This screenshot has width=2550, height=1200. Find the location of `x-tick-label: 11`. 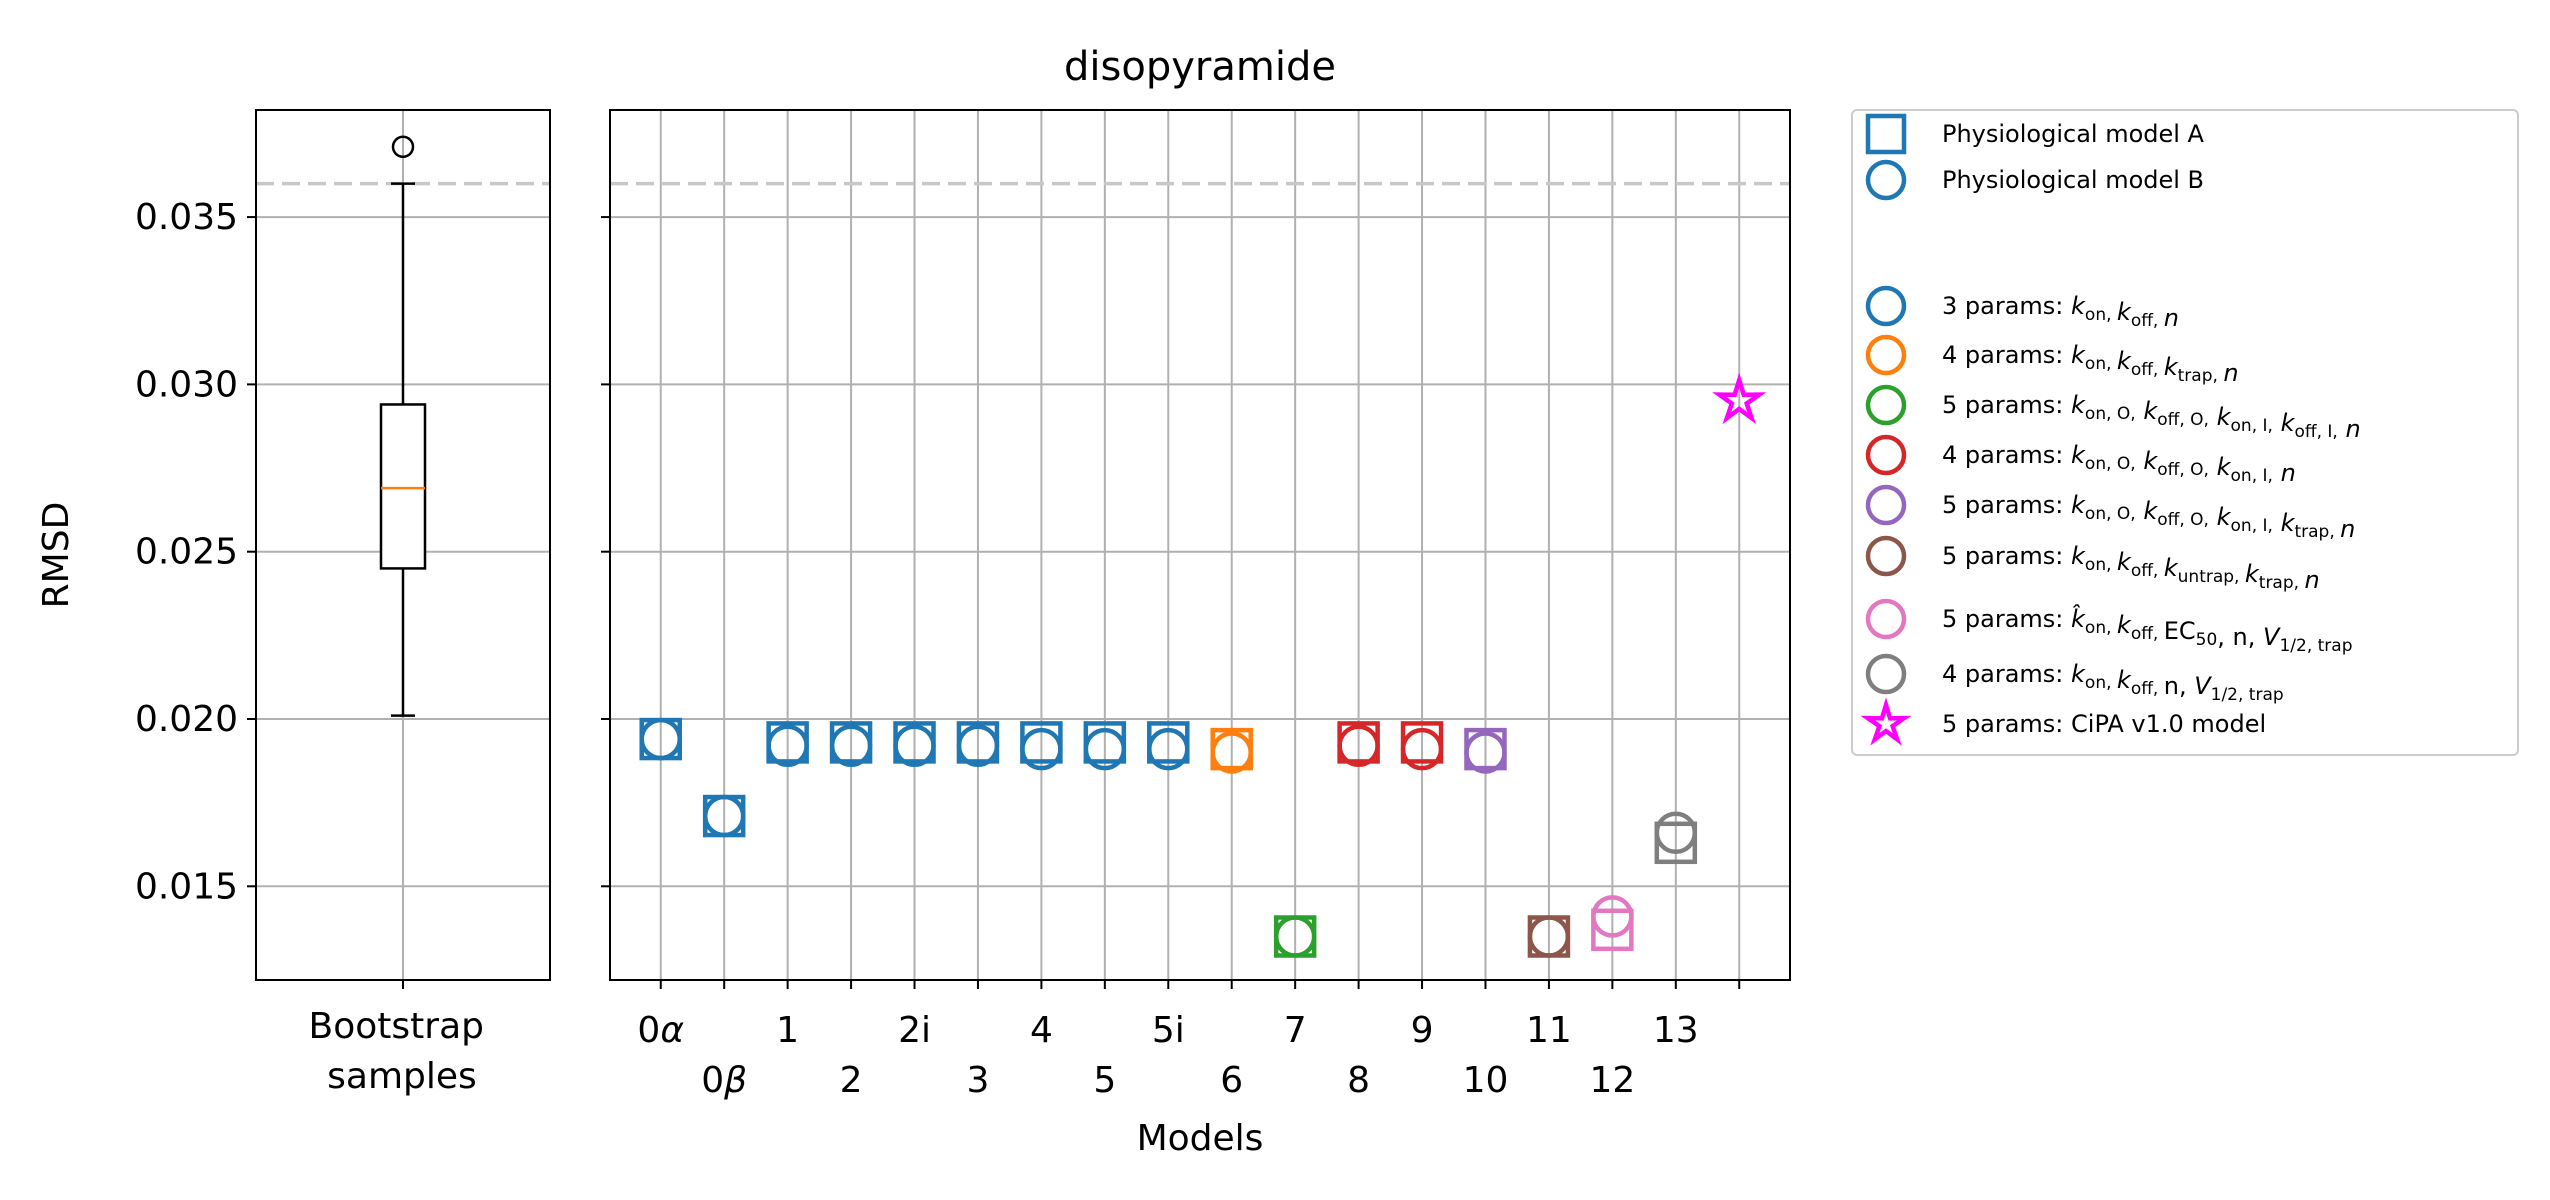

x-tick-label: 11 is located at coordinates (1549, 1030).